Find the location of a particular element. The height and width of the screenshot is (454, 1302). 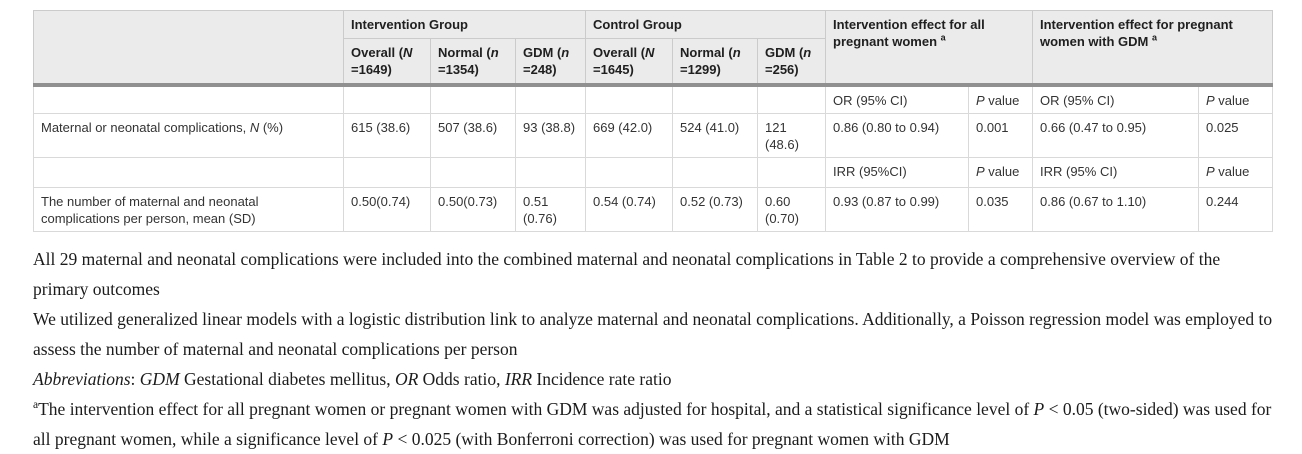

table-cell: IRR (95%CI) is located at coordinates (897, 172).